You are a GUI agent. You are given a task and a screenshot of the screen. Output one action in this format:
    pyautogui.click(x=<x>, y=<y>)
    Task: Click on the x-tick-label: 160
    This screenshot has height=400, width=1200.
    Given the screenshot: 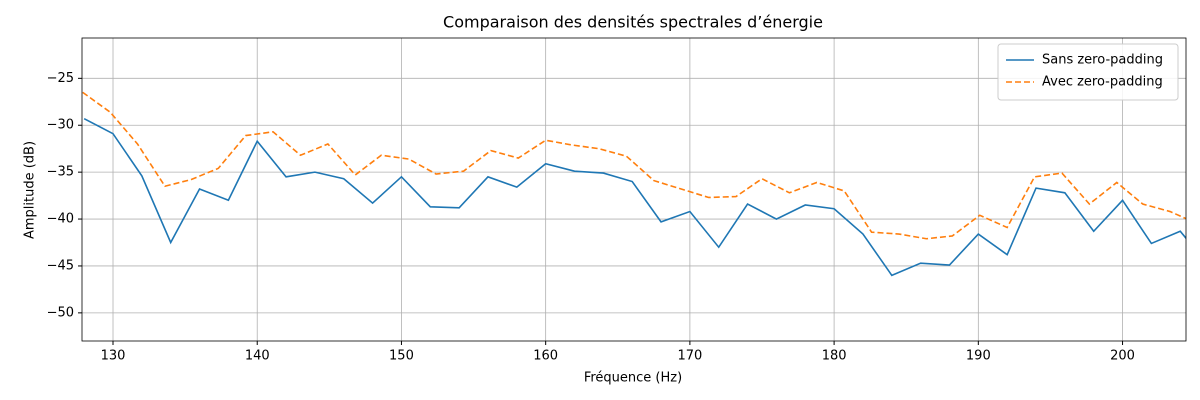 What is the action you would take?
    pyautogui.click(x=545, y=356)
    